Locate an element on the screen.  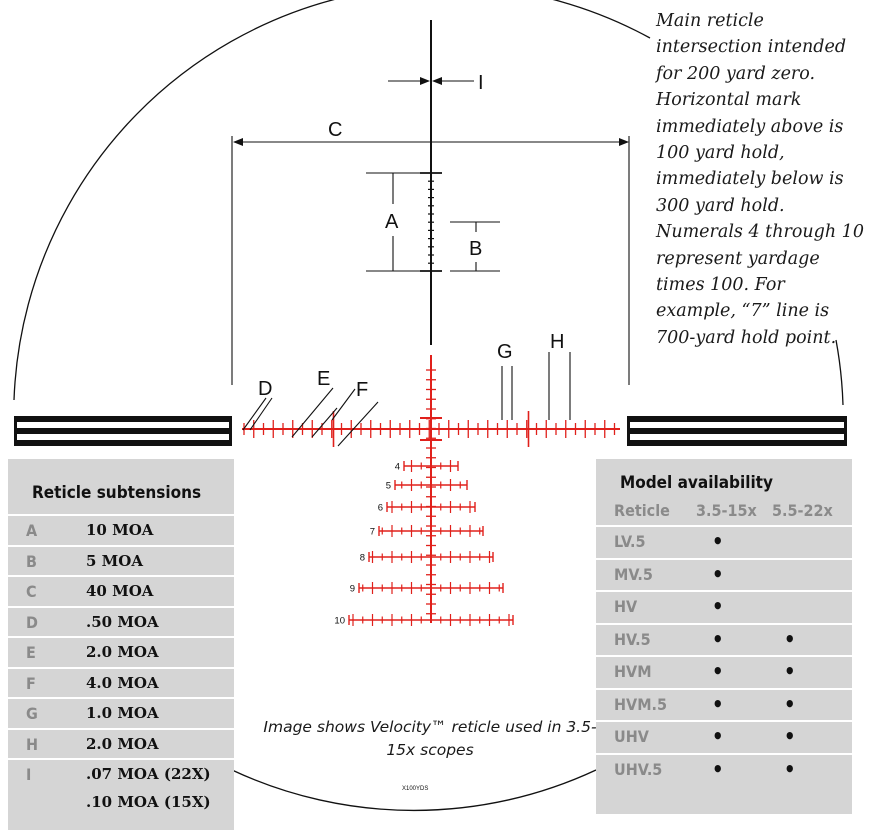
subtension-letter: E is located at coordinates (31, 652).